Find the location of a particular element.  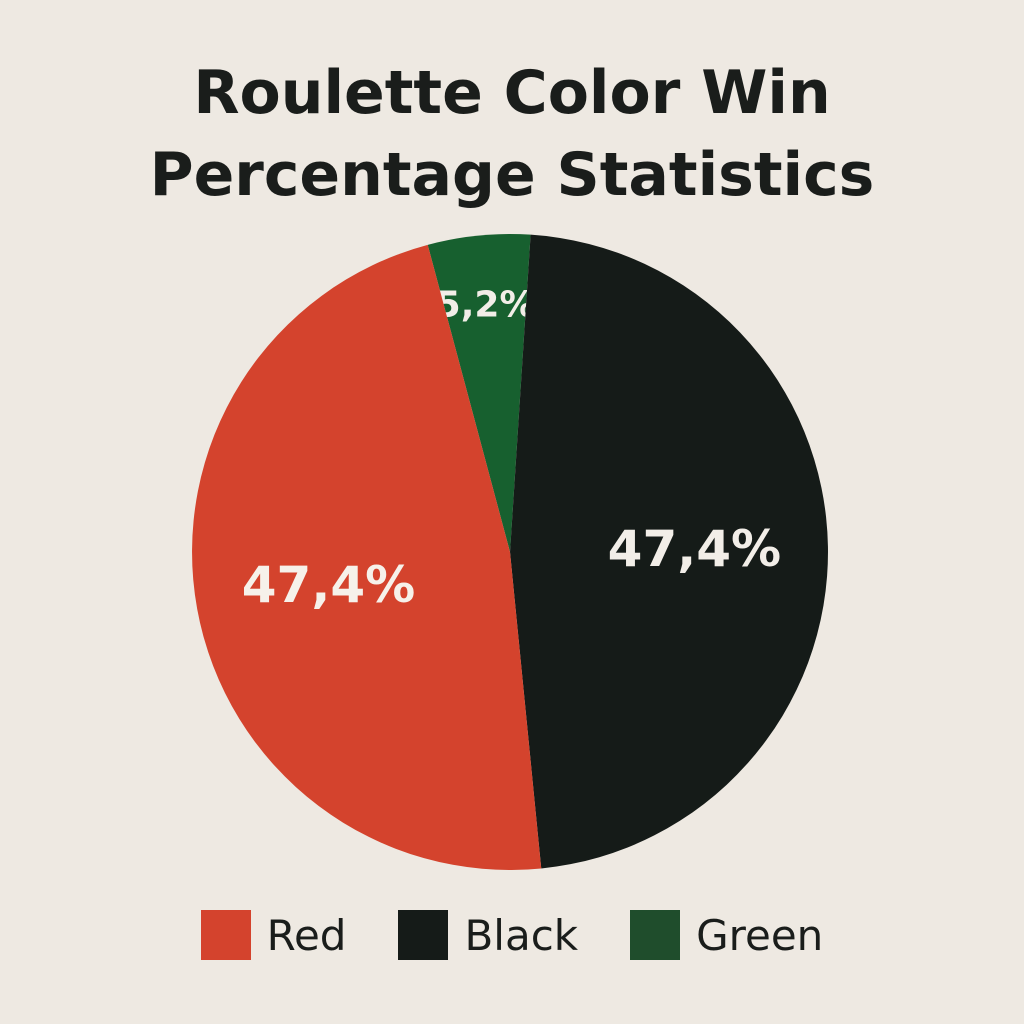

legend-item-black: Black is located at coordinates (488, 935).